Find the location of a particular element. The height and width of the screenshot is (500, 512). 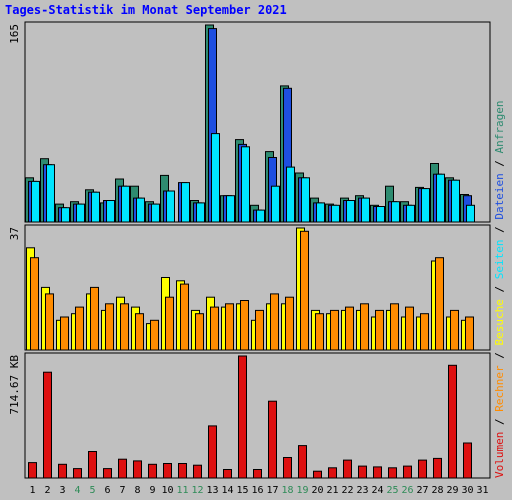

x-tick-label-19: 19 is located at coordinates (302, 490).